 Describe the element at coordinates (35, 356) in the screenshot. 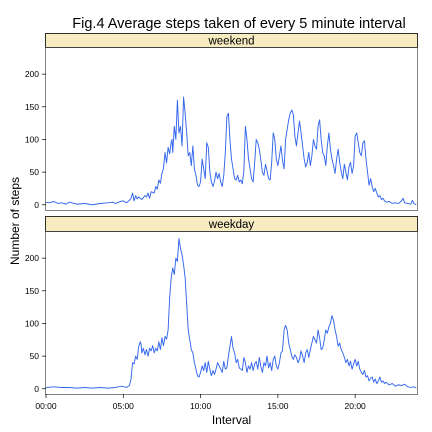

I see `y-tick-label-weekday-50: 50` at that location.